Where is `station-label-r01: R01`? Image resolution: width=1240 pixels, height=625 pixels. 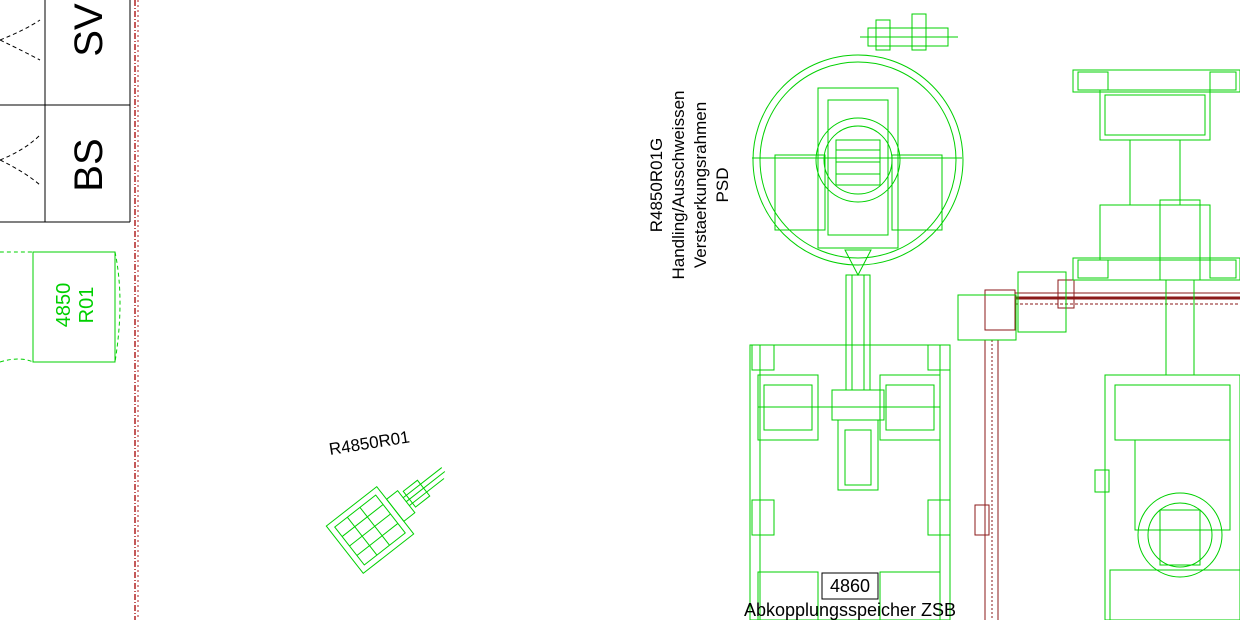 station-label-r01: R01 is located at coordinates (87, 305).